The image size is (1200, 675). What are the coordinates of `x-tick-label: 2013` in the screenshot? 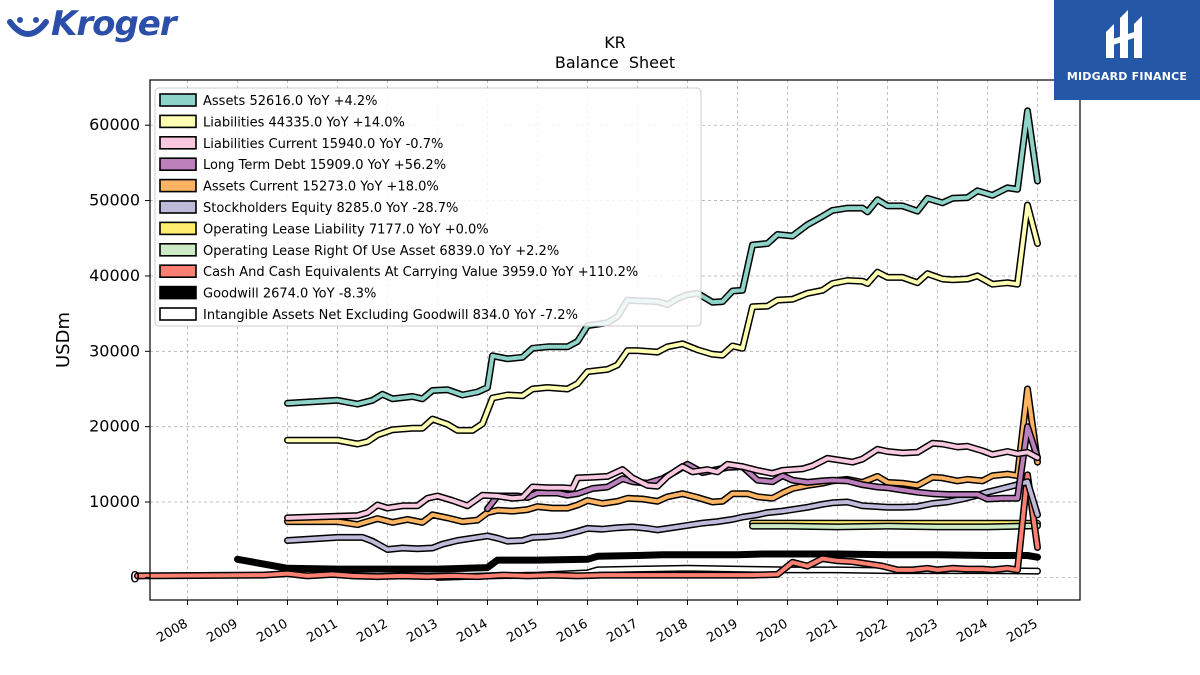 It's located at (422, 631).